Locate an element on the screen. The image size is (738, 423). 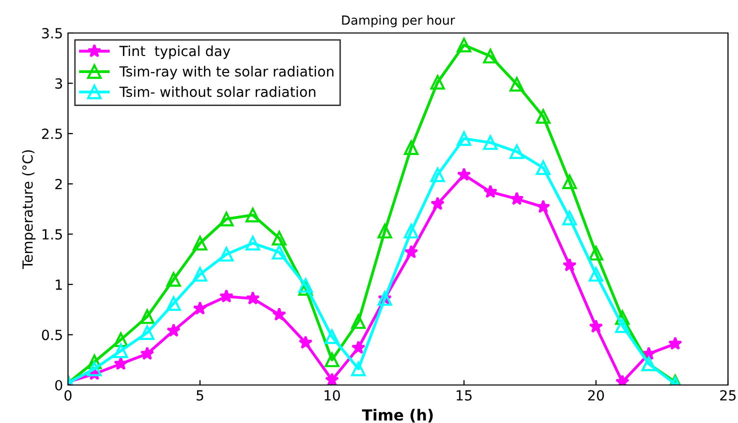
chart-title: Damping per hour is located at coordinates (399, 21).